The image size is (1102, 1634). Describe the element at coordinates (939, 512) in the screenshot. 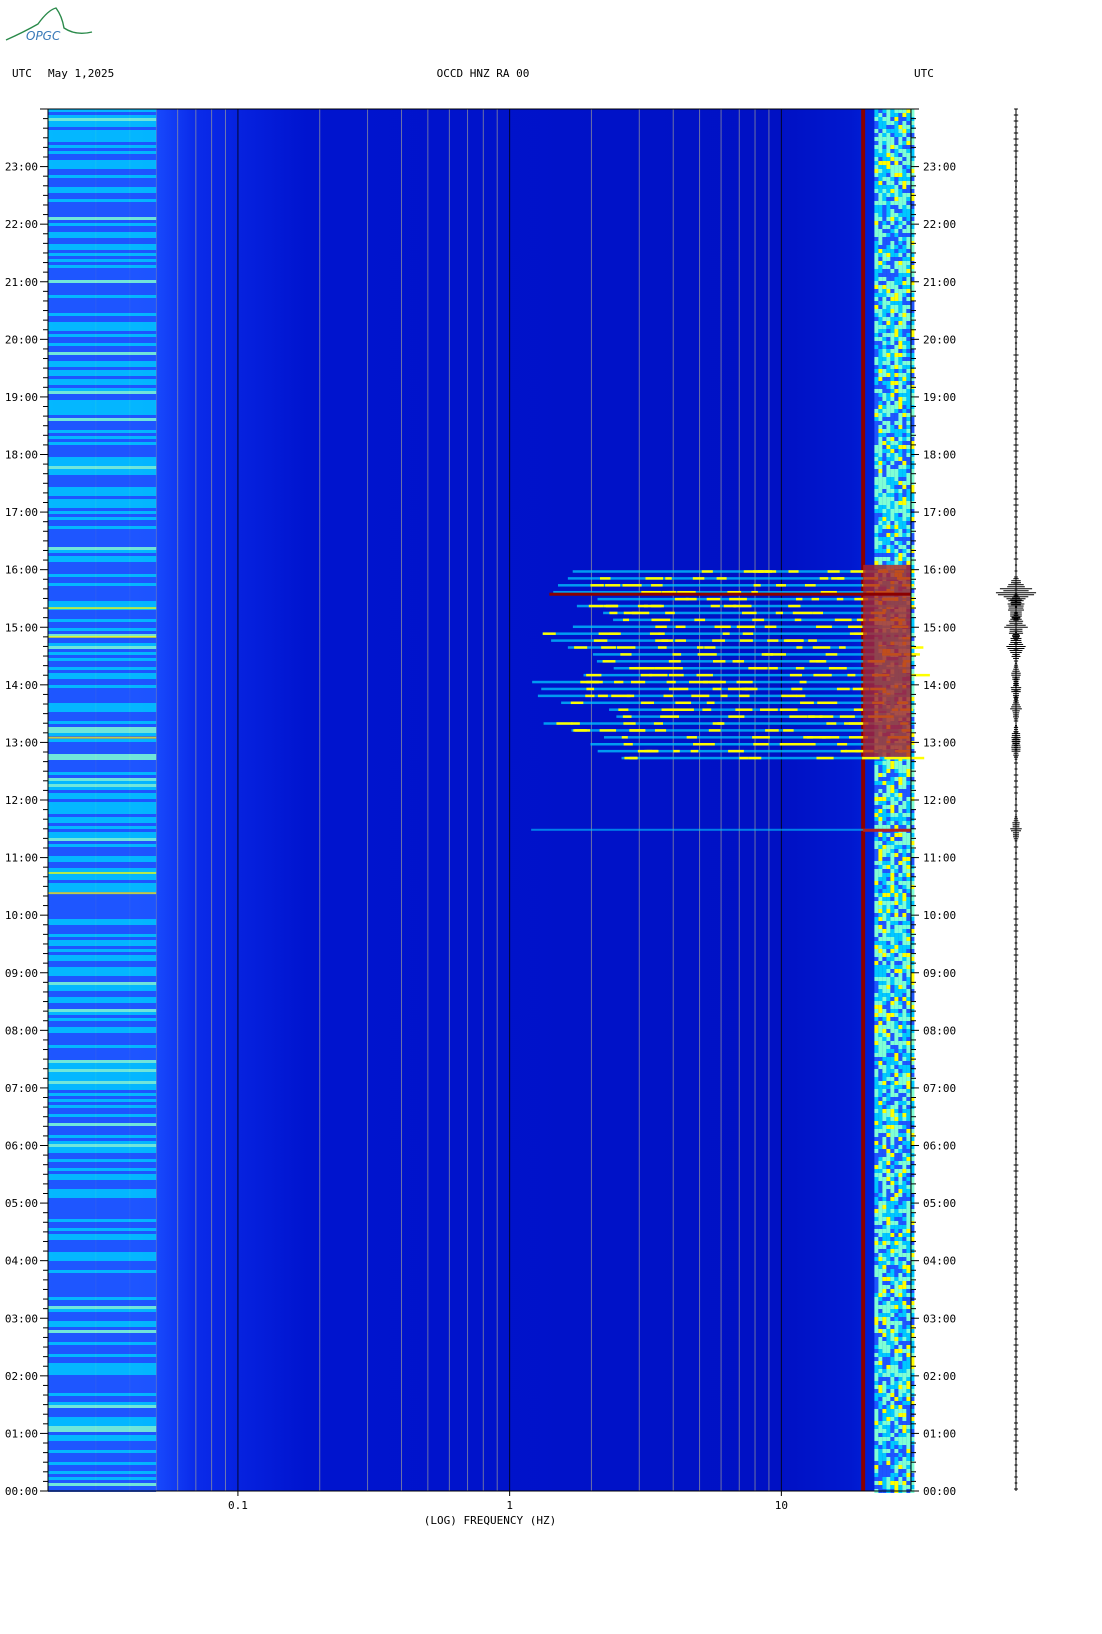

I see `y-tick-label-right: 17:00` at that location.